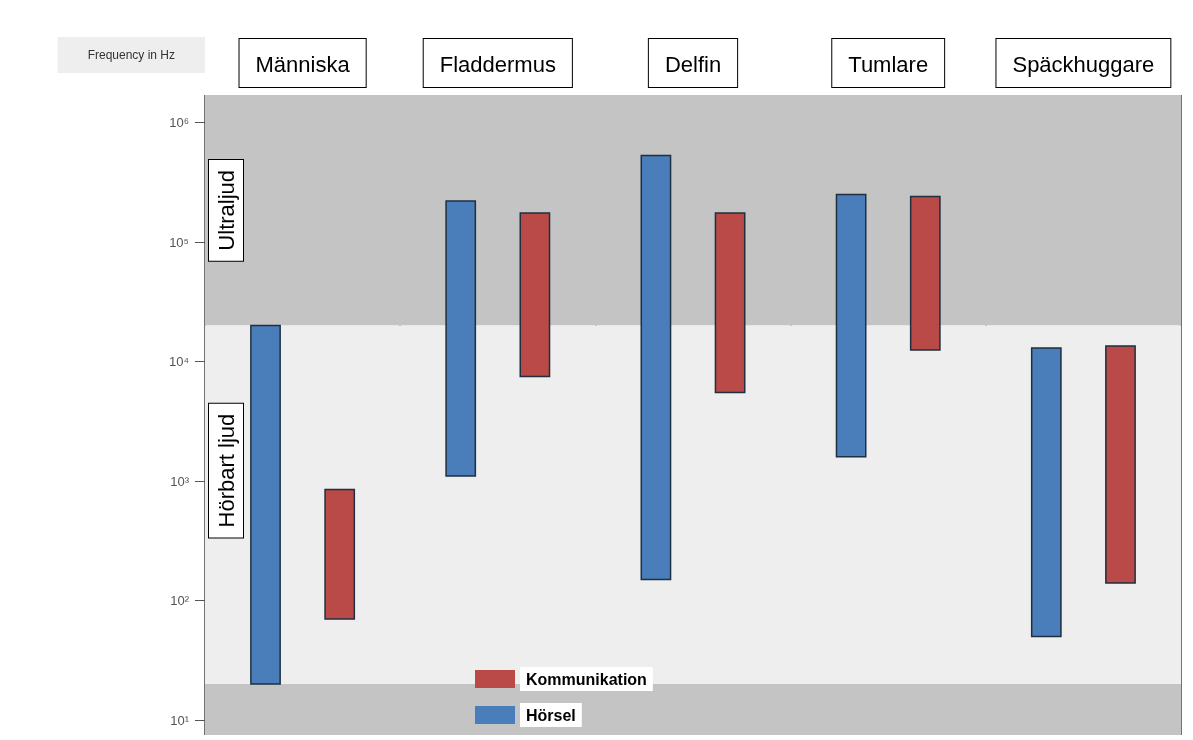 The image size is (1193, 740). What do you see at coordinates (303, 64) in the screenshot?
I see `x-tick-label: Människa` at bounding box center [303, 64].